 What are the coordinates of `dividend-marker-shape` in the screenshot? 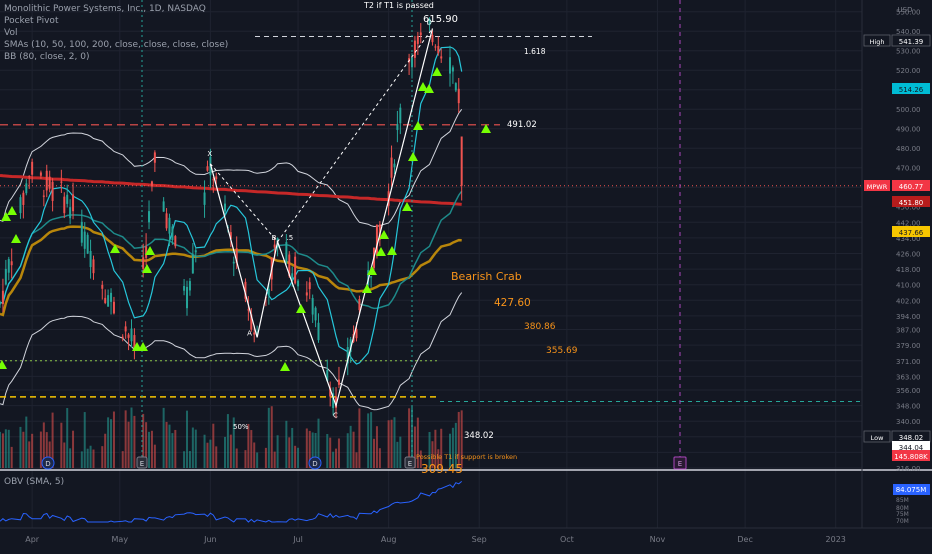 It's located at (48, 463).